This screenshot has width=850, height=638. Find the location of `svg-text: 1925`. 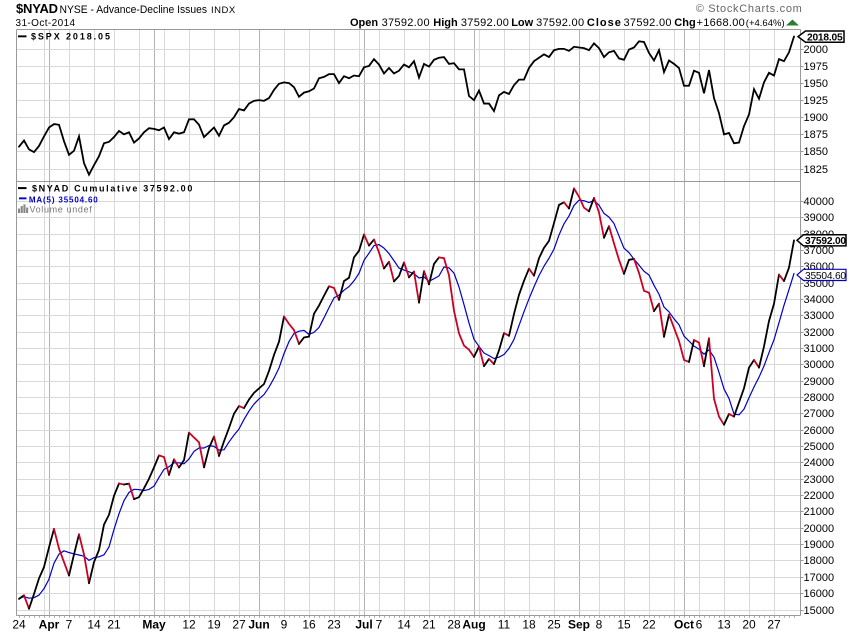

svg-text: 1925 is located at coordinates (816, 101).